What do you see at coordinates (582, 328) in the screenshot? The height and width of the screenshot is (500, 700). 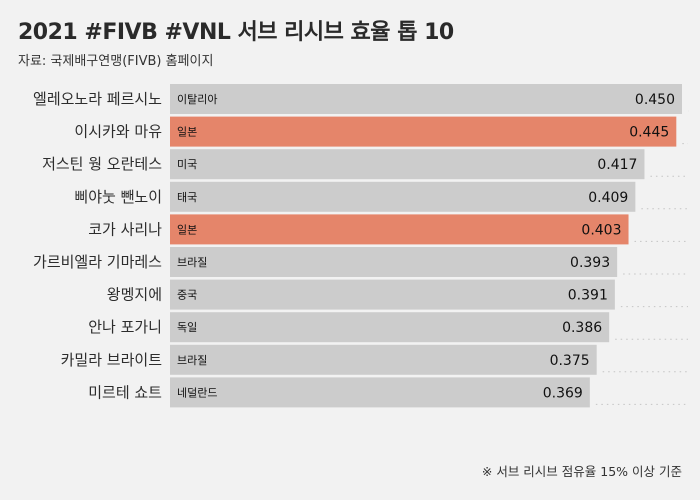 I see `data-label: 0.386` at bounding box center [582, 328].